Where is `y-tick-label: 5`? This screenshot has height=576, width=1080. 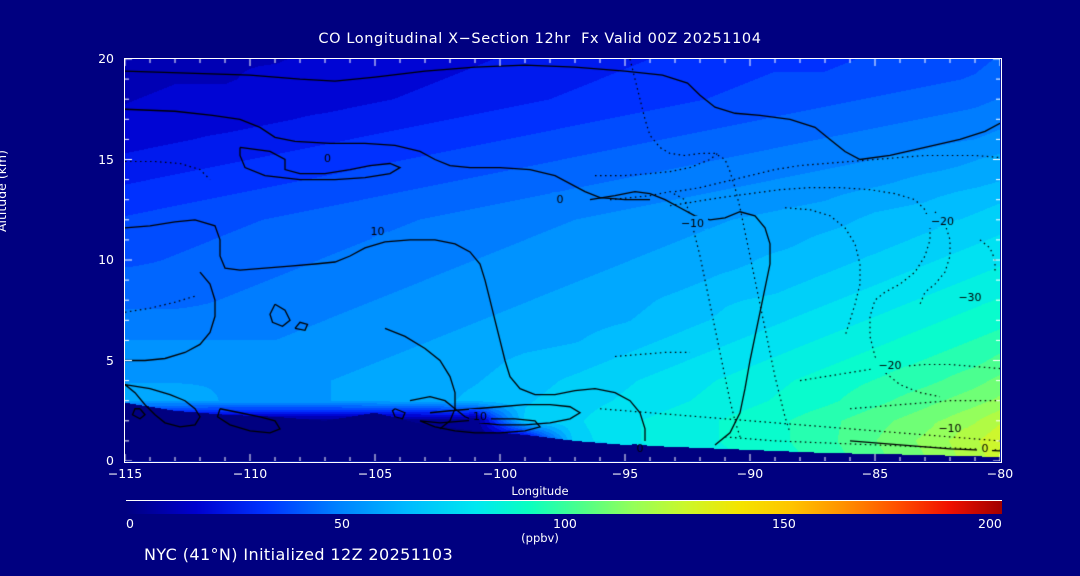 y-tick-label: 5 is located at coordinates (110, 360).